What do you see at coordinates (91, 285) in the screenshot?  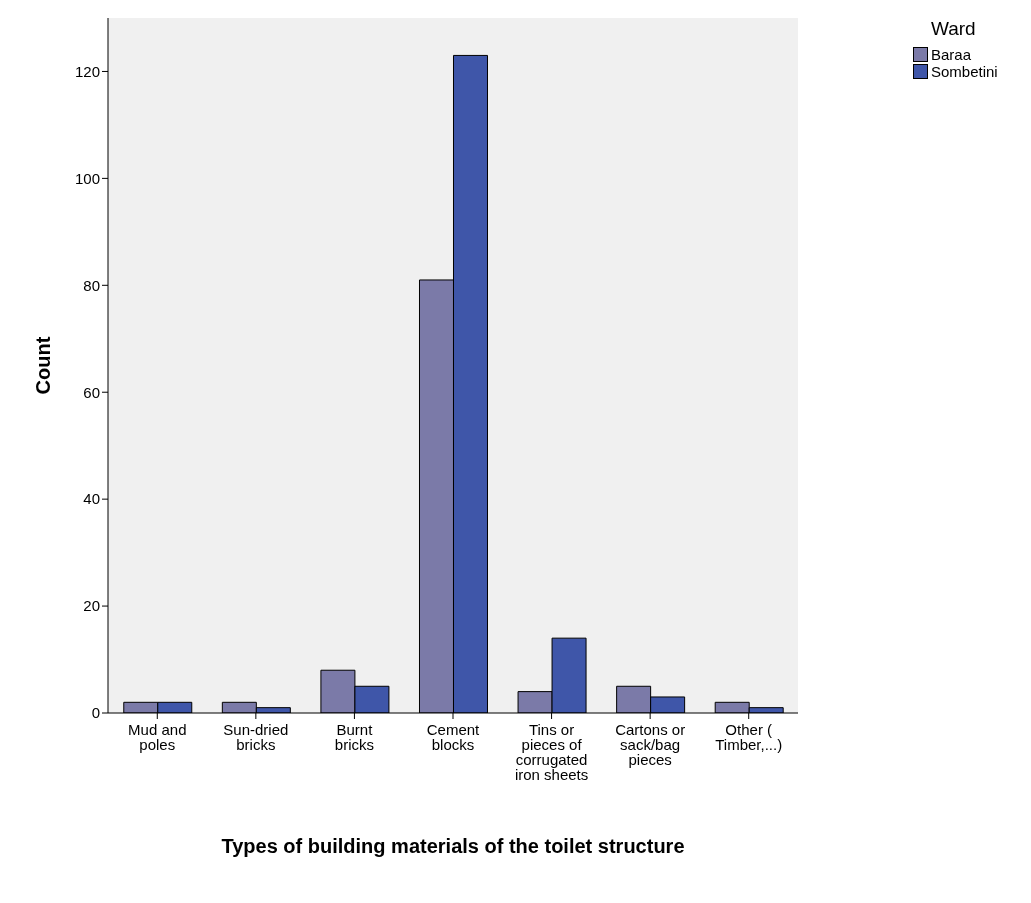 I see `y-tick-label: 80` at bounding box center [91, 285].